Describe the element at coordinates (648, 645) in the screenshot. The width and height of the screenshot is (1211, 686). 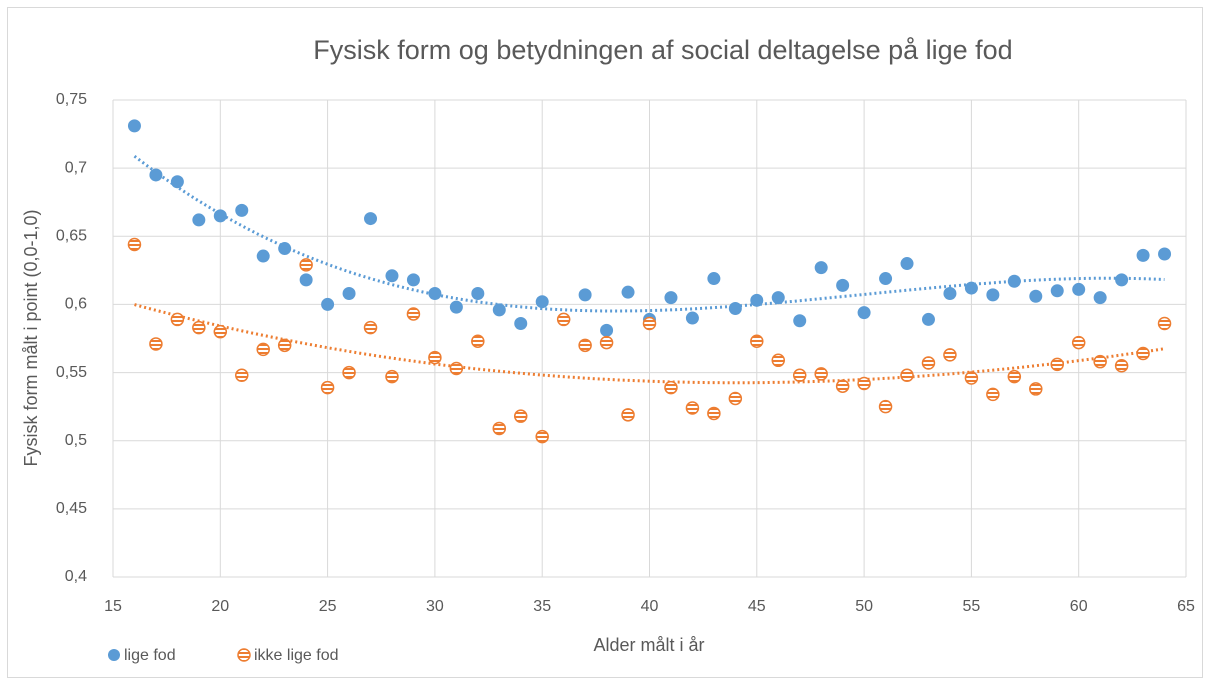
I see `x-axis-label: Alder målt i år` at that location.